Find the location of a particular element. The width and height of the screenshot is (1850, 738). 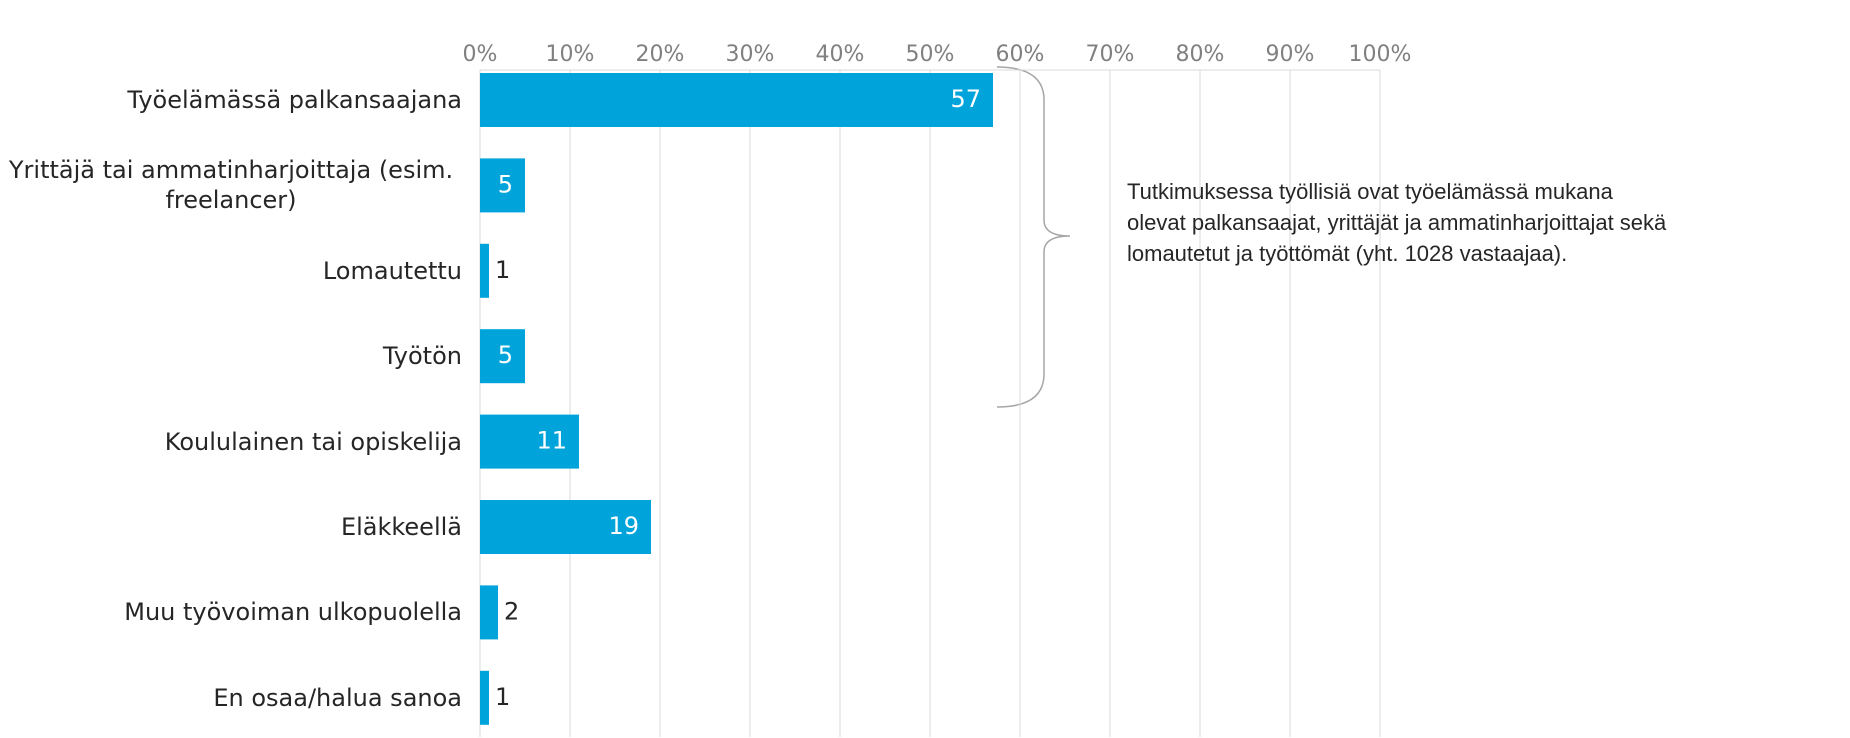

category-label: Eläkkeellä is located at coordinates (231, 527).